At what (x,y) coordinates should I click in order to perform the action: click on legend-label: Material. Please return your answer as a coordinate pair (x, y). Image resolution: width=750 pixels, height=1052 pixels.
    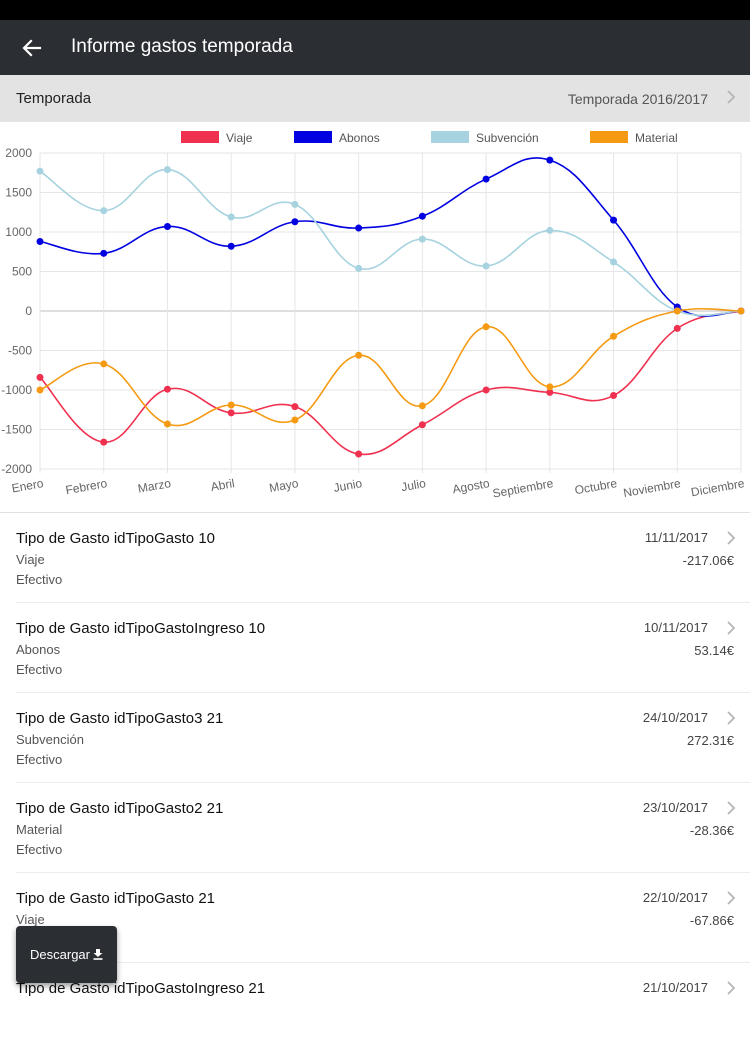
    Looking at the image, I should click on (656, 138).